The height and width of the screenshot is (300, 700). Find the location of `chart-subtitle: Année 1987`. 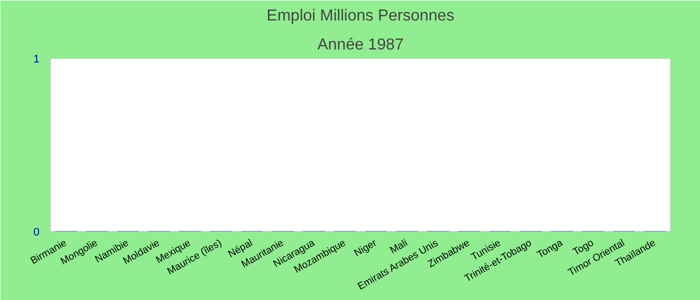

chart-subtitle: Année 1987 is located at coordinates (360, 45).